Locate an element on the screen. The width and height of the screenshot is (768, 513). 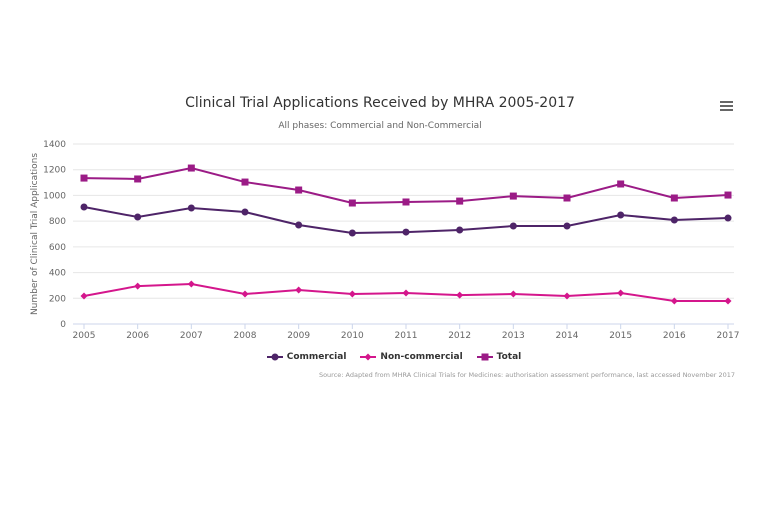
x-tick-label: 2017 is located at coordinates (728, 336).